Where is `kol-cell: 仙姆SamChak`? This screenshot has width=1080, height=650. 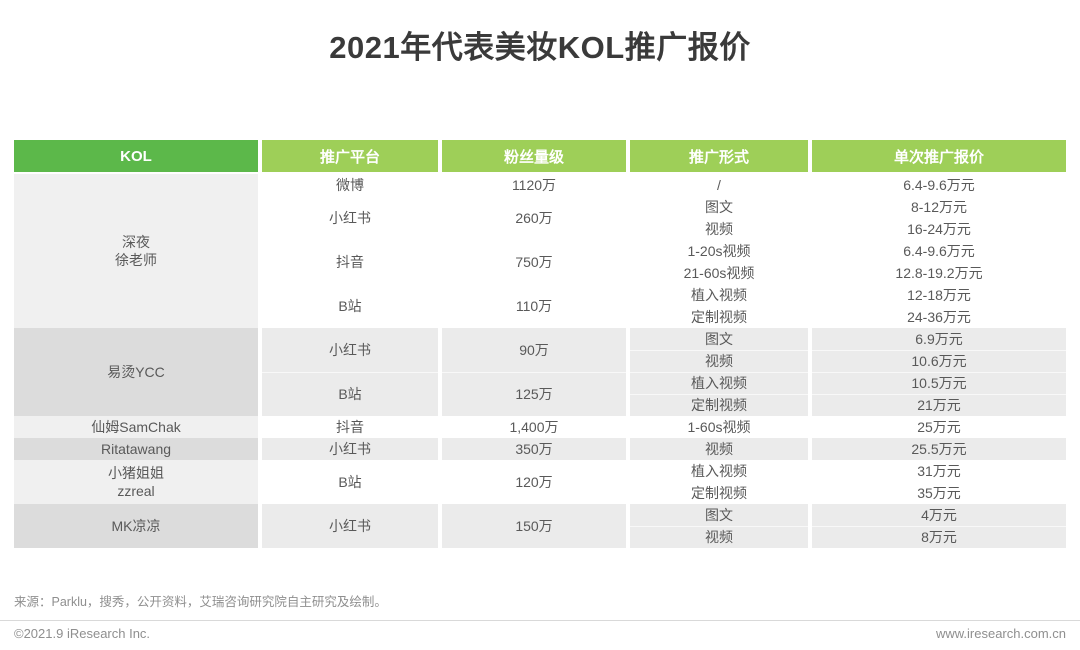 kol-cell: 仙姆SamChak is located at coordinates (136, 427).